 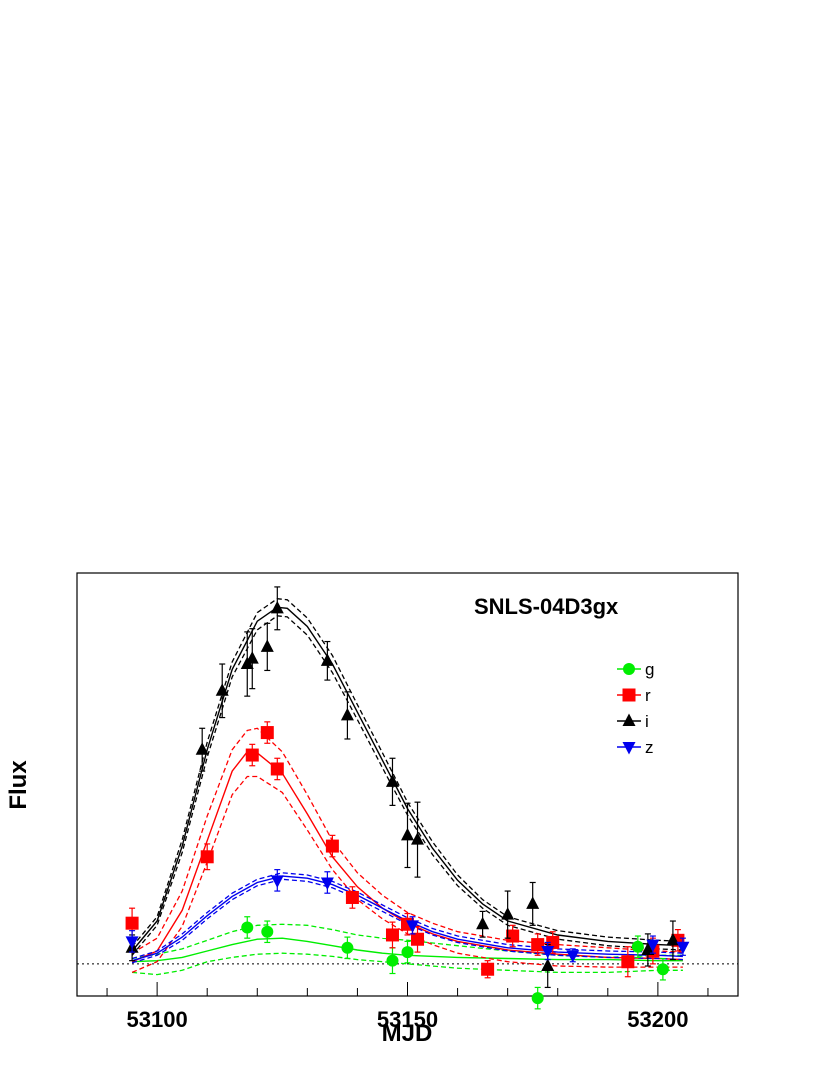 I want to click on legend-marker-z, so click(x=629, y=748).